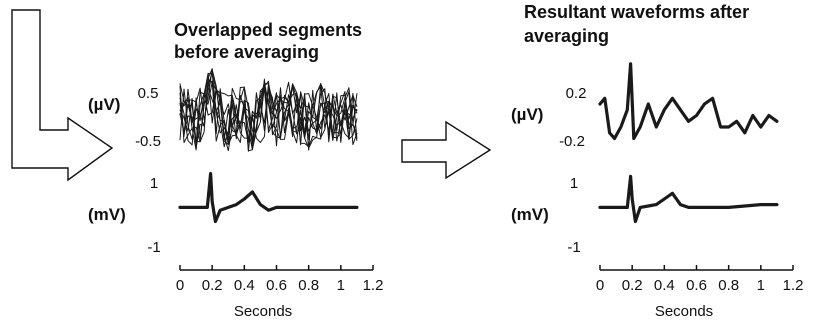  Describe the element at coordinates (104, 104) in the screenshot. I see `left-top-unit-label: (µV)` at that location.